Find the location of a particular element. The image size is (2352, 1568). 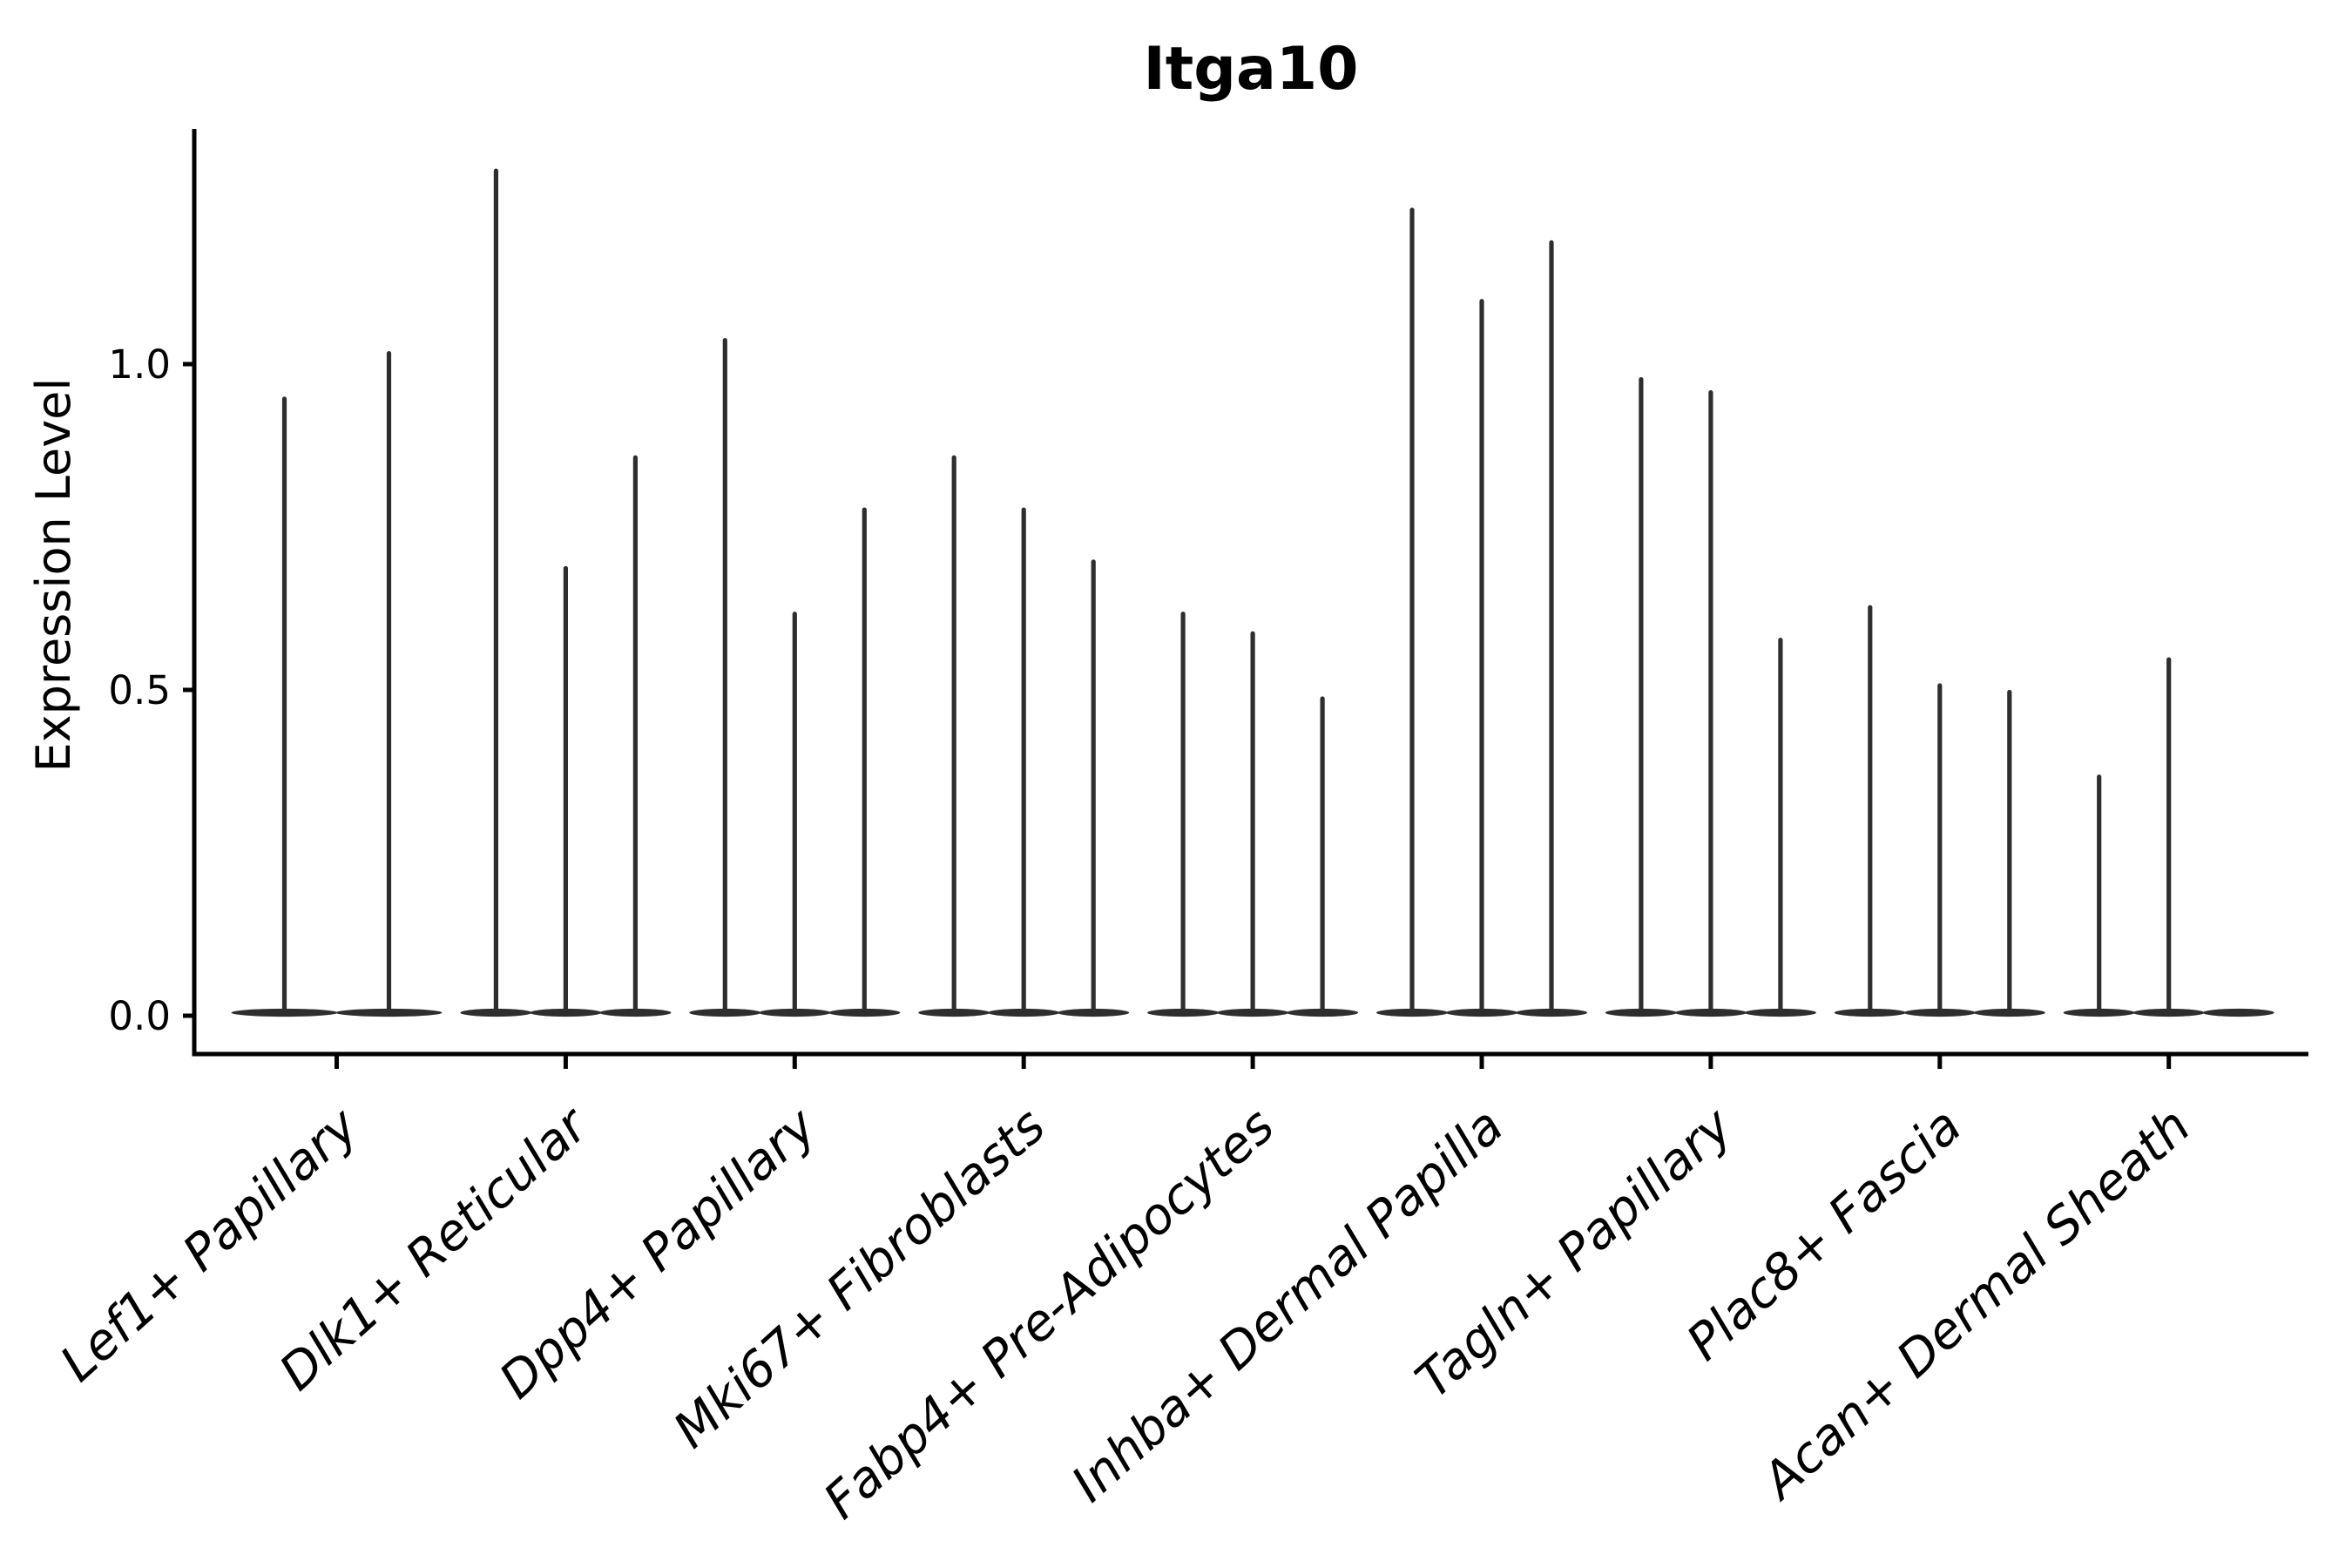

y-tick-label: 0.0 is located at coordinates (139, 1016).